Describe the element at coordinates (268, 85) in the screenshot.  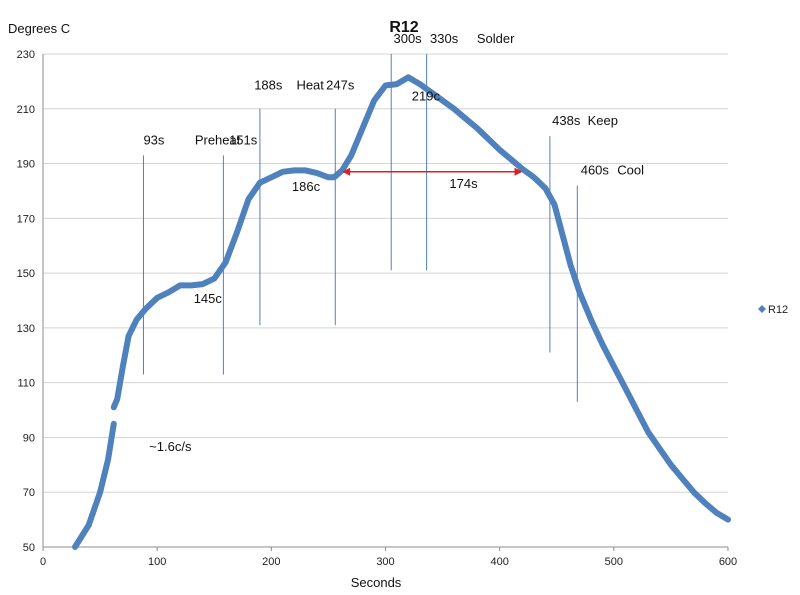
I see `annotation-label: 188s` at that location.